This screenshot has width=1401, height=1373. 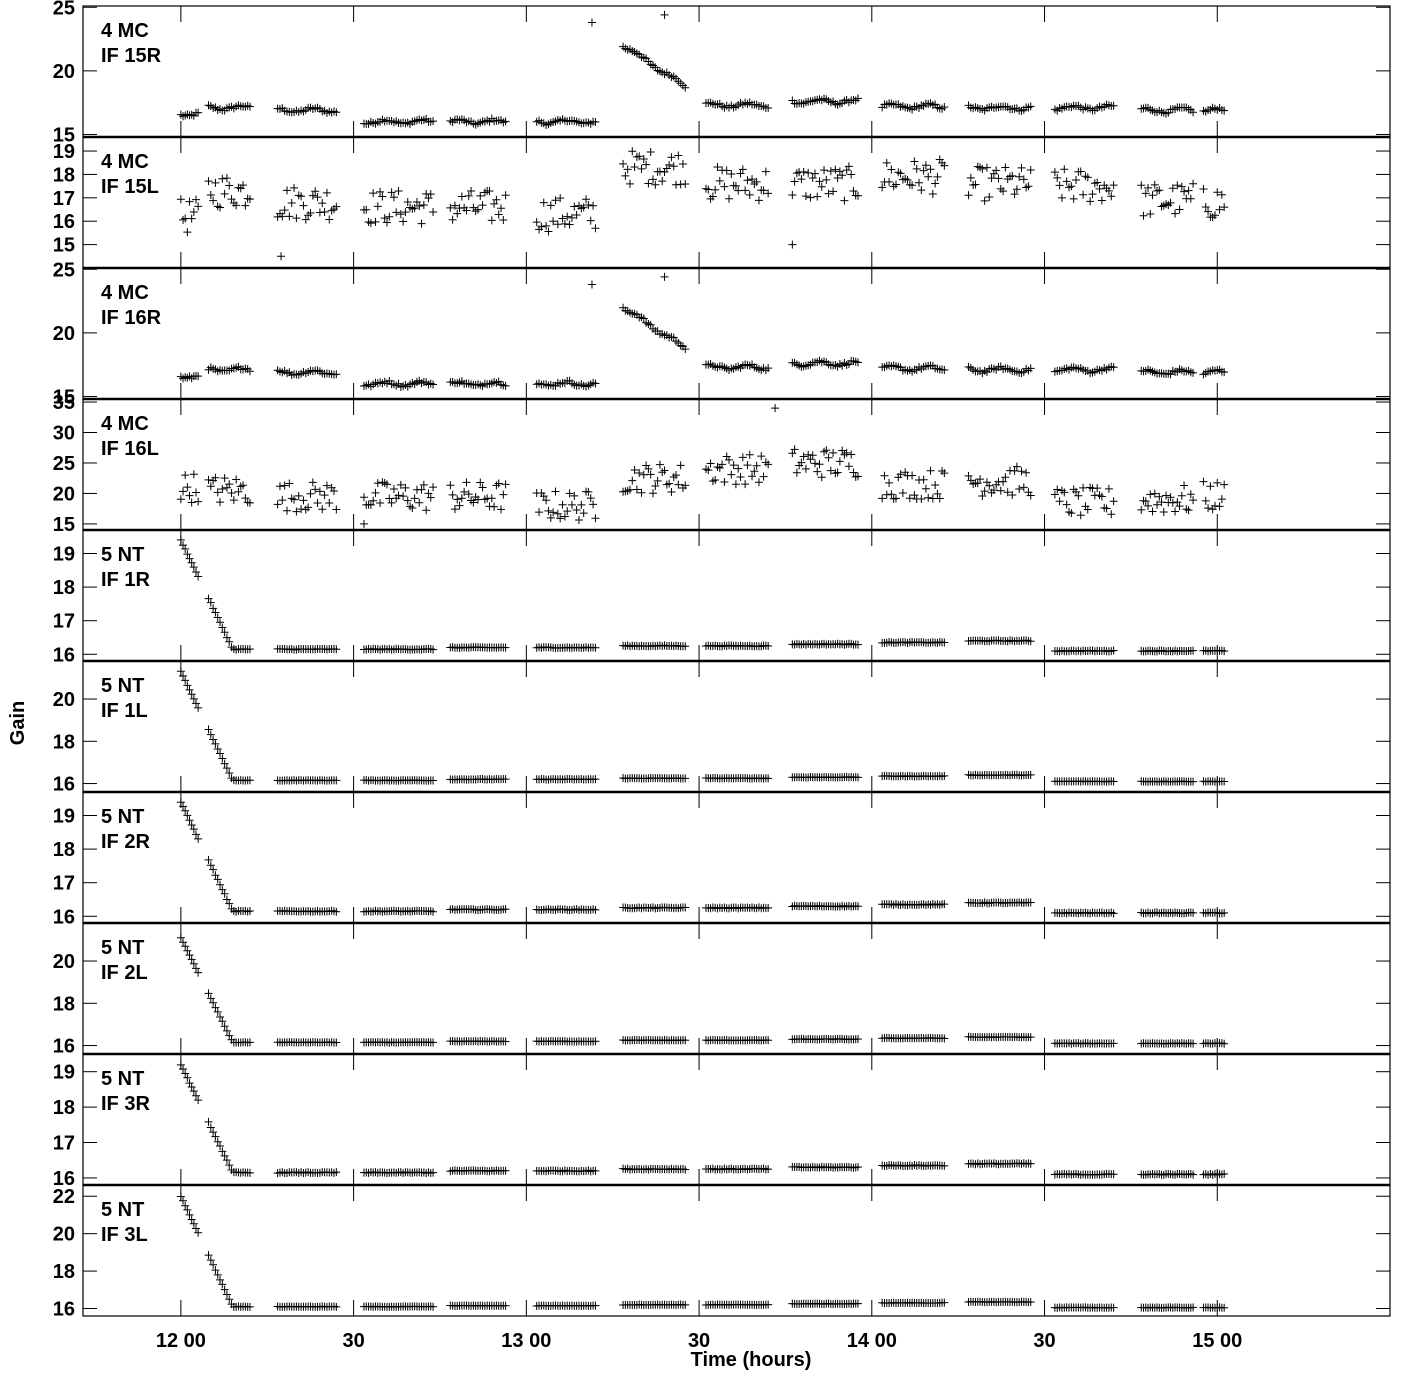 What do you see at coordinates (64, 1197) in the screenshot?
I see `y-tick-label: 22` at bounding box center [64, 1197].